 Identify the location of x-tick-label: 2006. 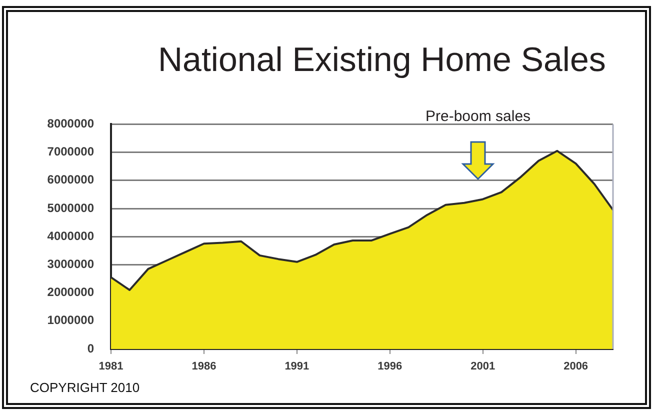
(576, 366).